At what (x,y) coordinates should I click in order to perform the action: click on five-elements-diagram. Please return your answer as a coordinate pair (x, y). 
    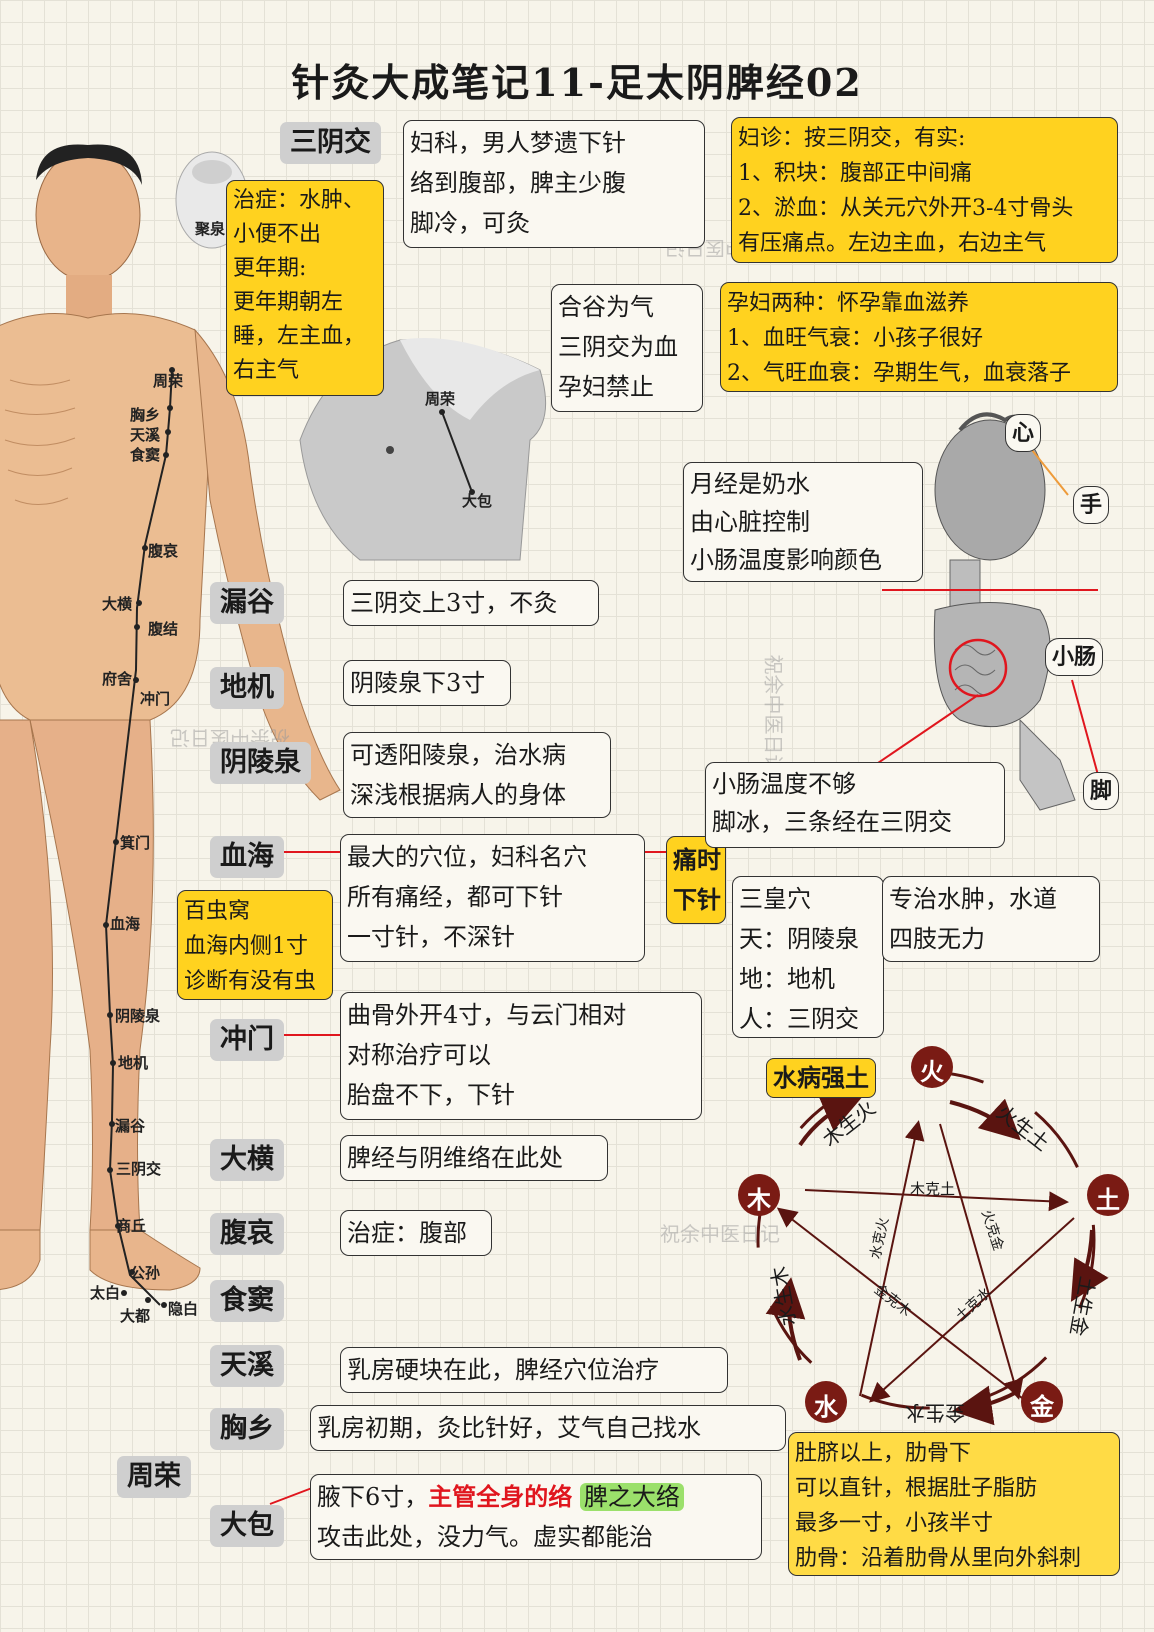
    Looking at the image, I should click on (933, 1236).